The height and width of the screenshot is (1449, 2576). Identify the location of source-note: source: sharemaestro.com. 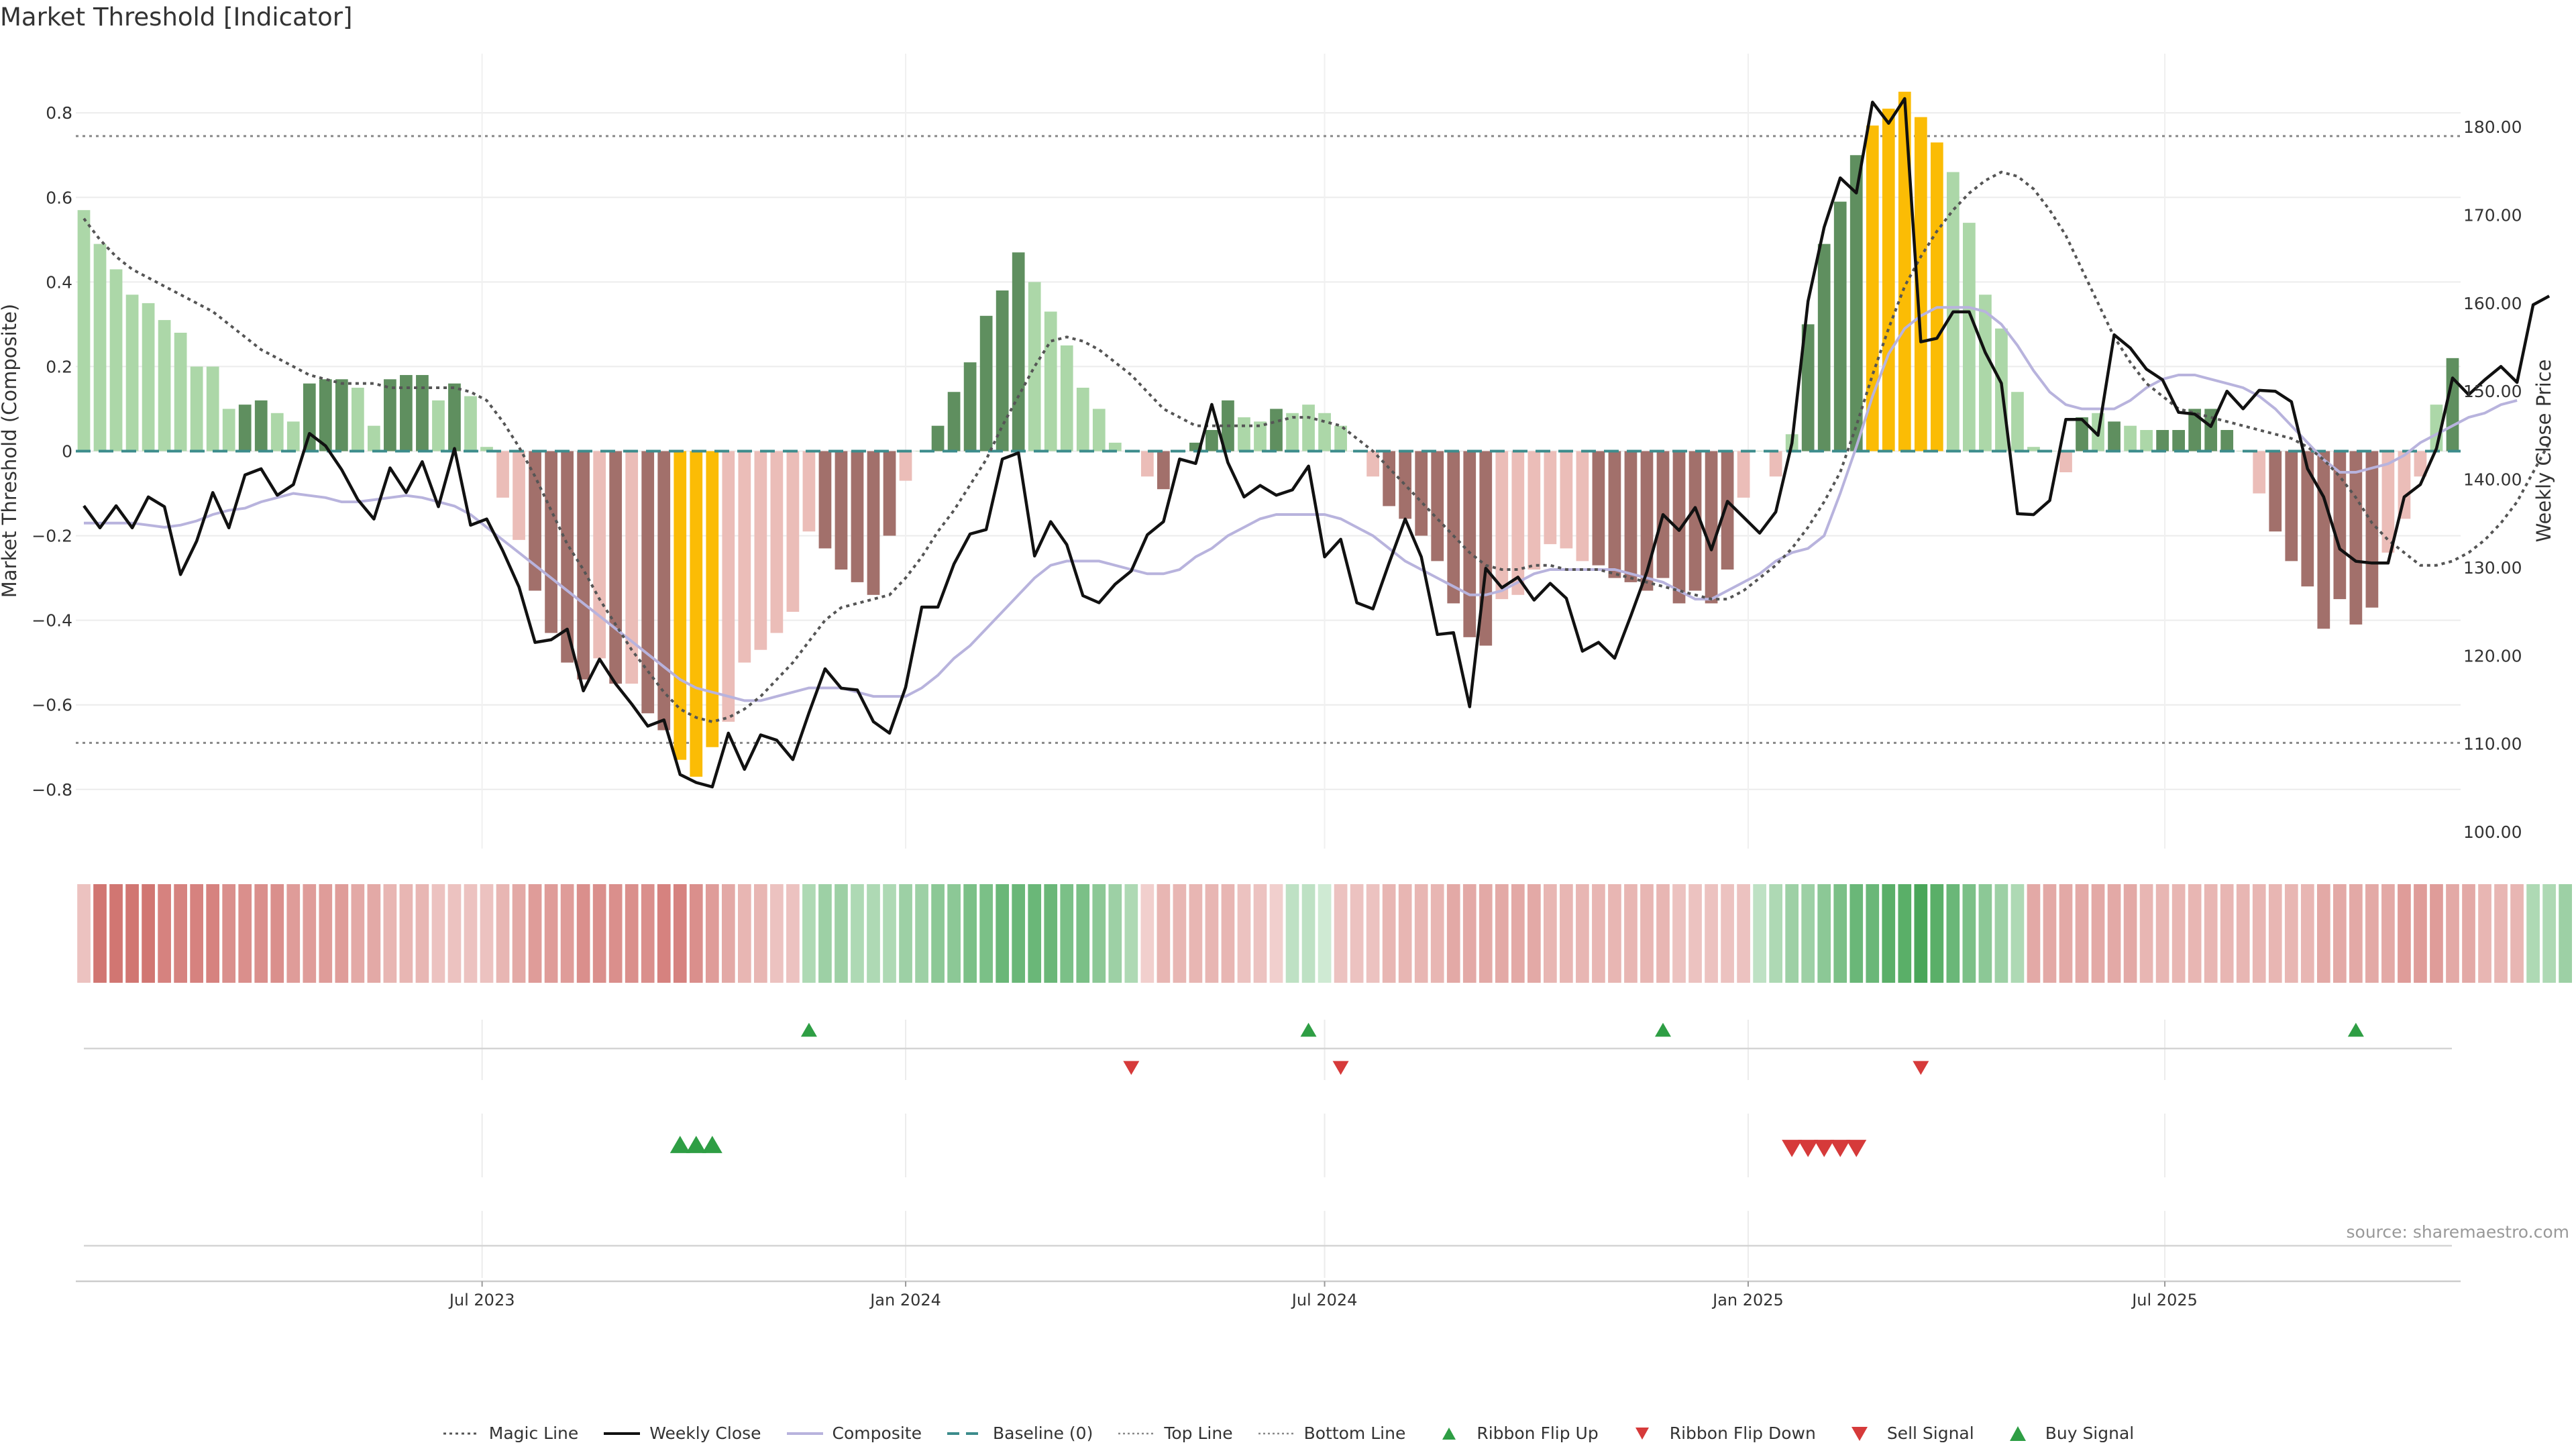
(2458, 1232).